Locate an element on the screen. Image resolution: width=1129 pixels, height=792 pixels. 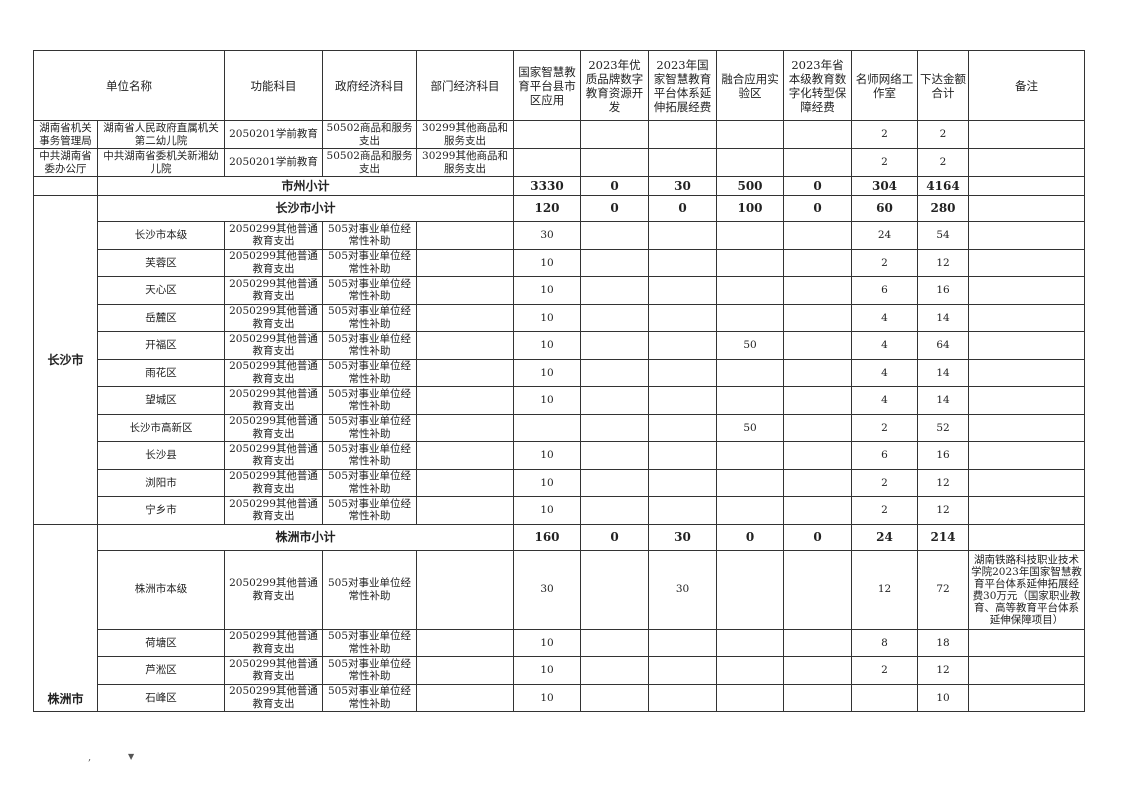
table-row: 雨花区 2050299其他普通教育支出 505对事业单位经常性补助 10 4 14 is located at coordinates (559, 372).